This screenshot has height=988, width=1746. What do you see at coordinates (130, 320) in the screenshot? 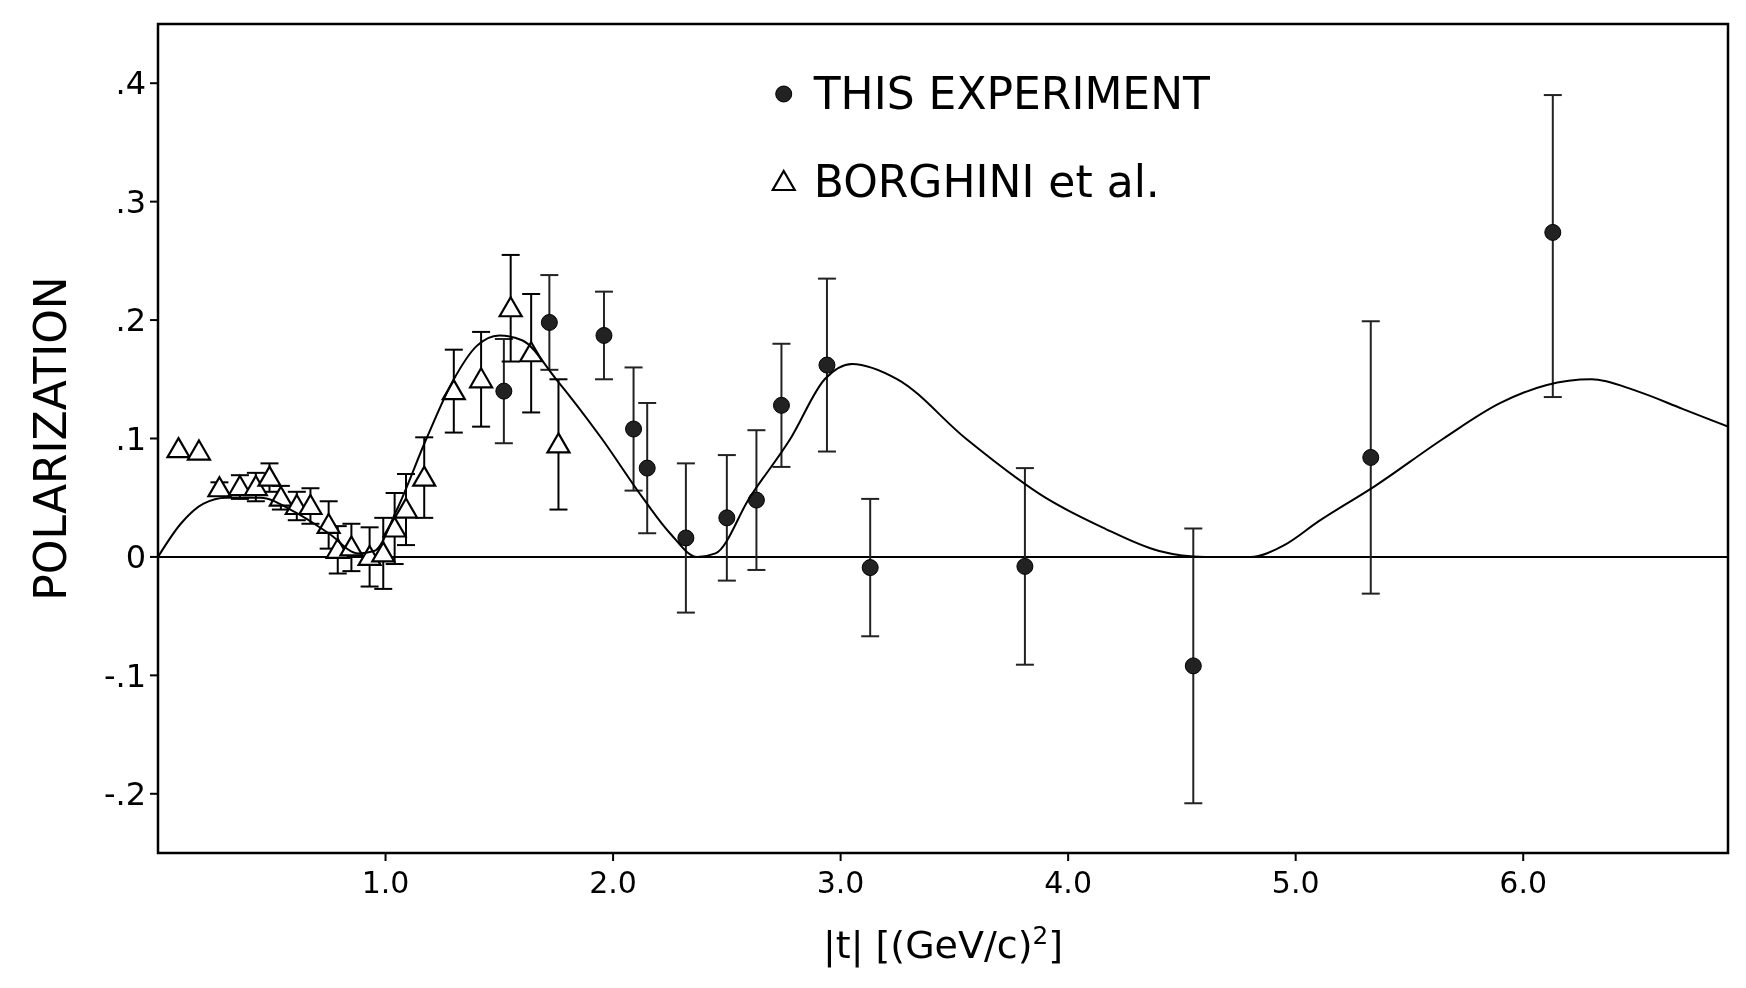
I see `y-tick-label: .2` at bounding box center [130, 320].